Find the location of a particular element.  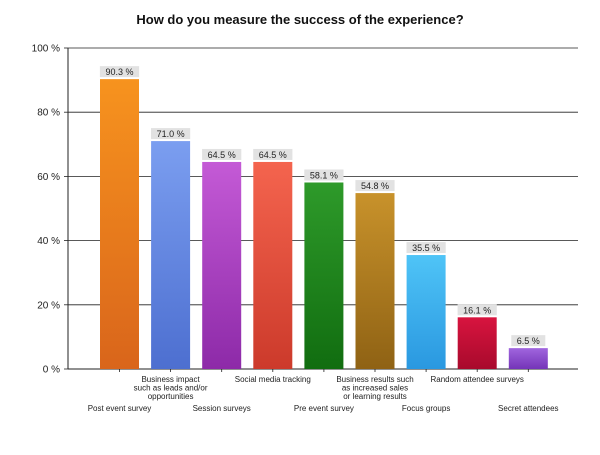

y-tick-label: 60 % is located at coordinates (48, 177).